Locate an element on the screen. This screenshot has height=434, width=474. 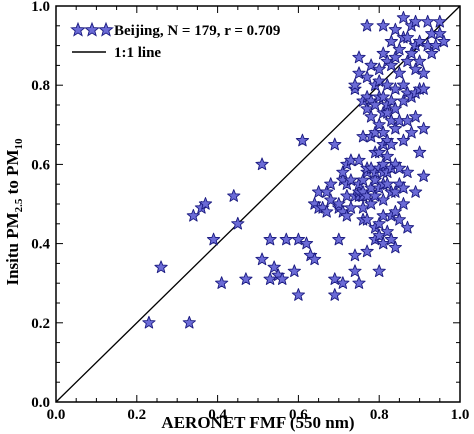
y-axis-title: Insitu PM2.5 to PM10 is located at coordinates (14, 212).